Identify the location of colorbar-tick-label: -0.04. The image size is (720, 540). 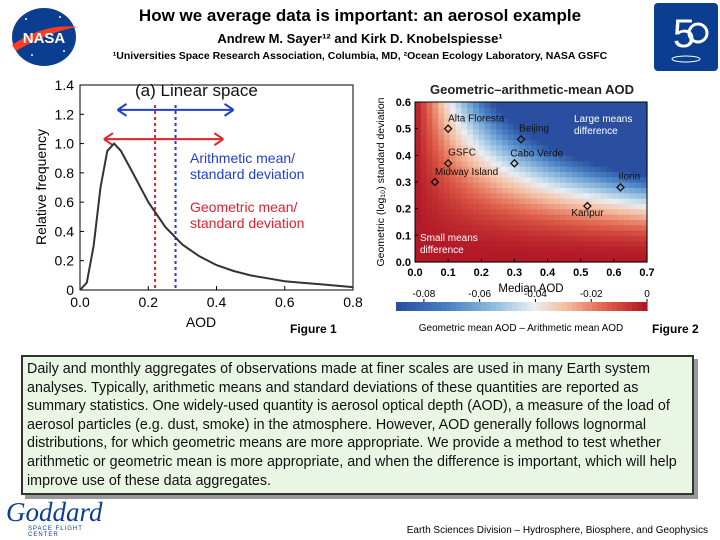
(535, 294).